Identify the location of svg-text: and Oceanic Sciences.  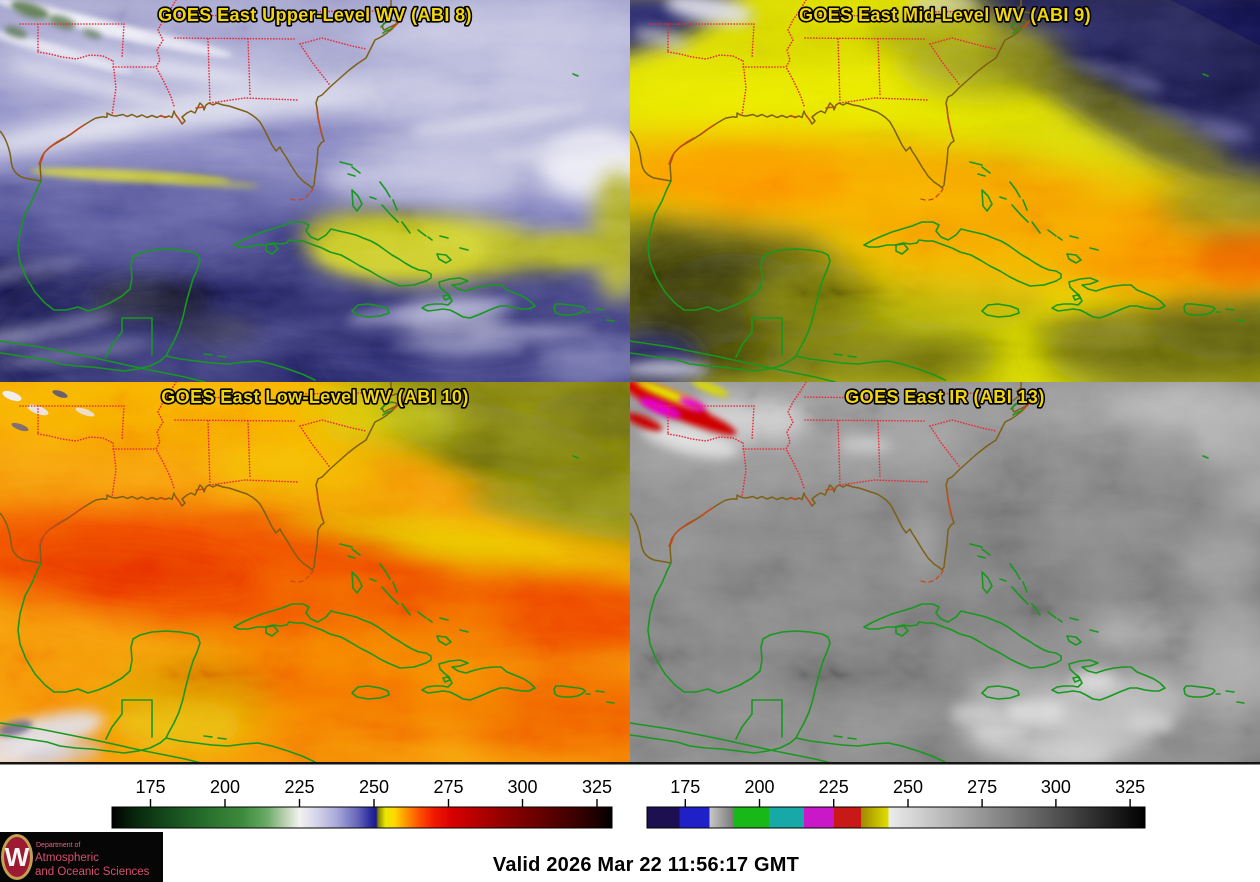
(92, 872).